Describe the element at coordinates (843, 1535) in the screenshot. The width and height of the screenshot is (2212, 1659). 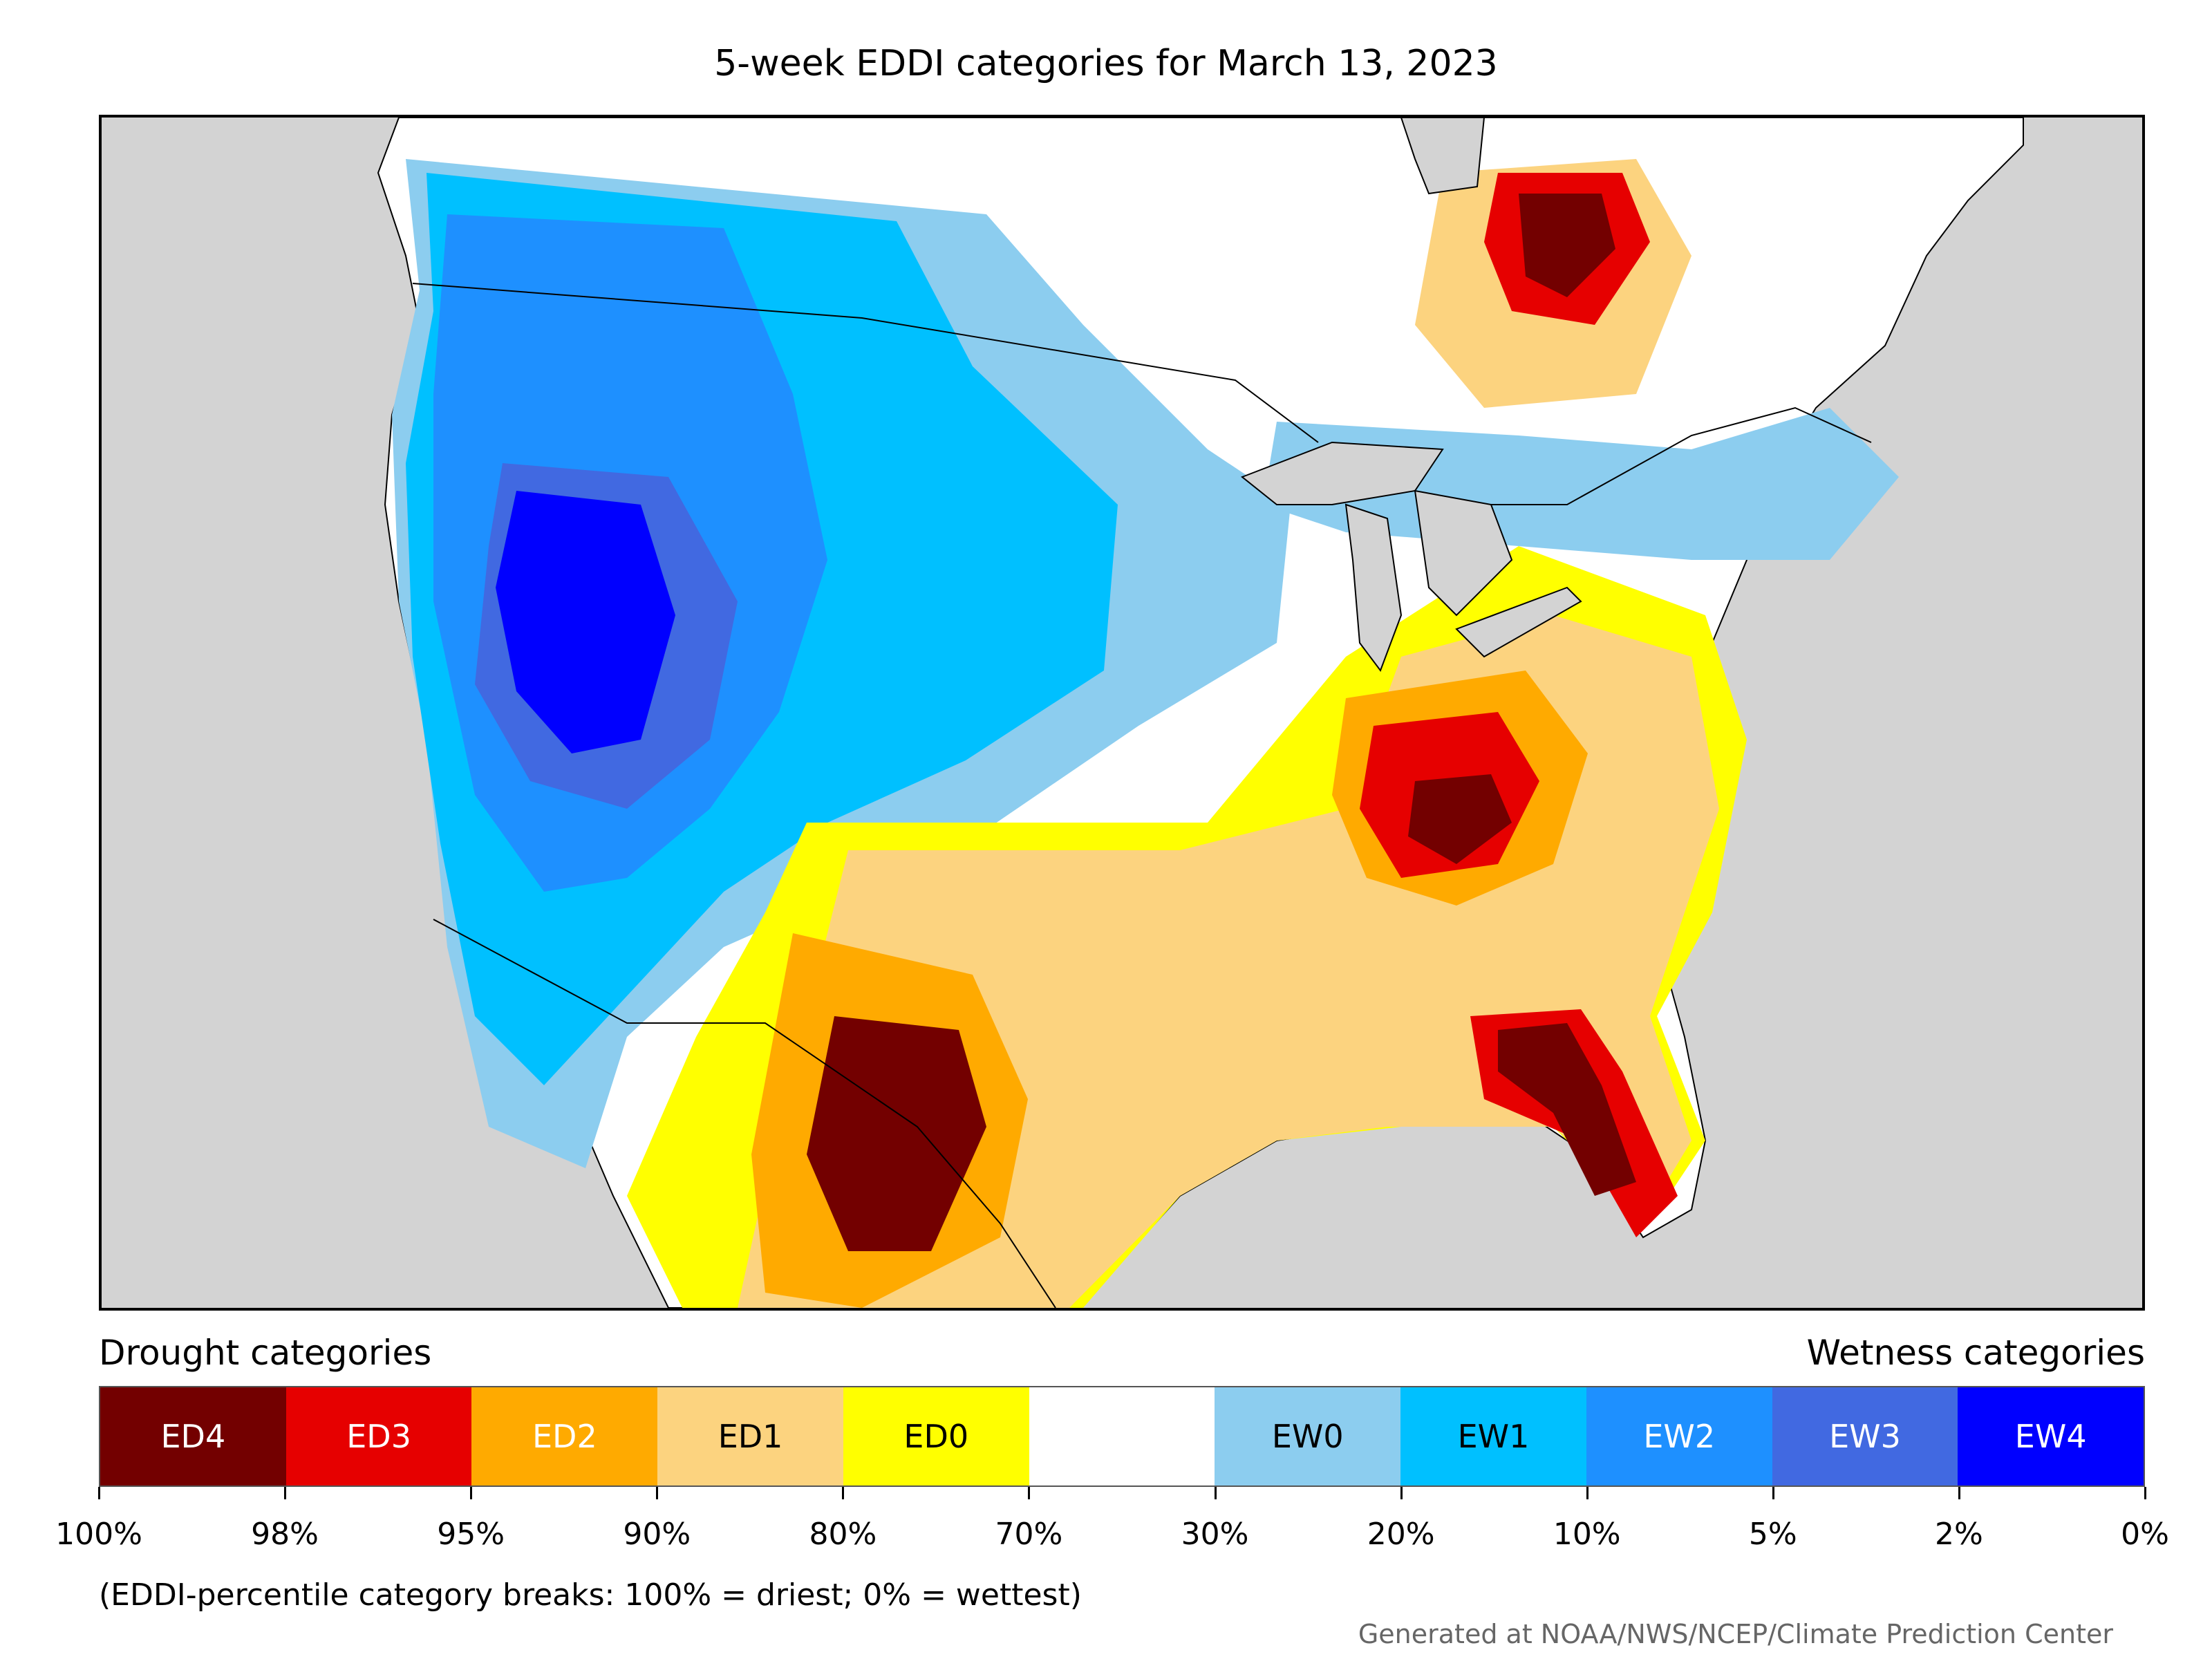
I see `colorbar-tick-label: 80%` at that location.